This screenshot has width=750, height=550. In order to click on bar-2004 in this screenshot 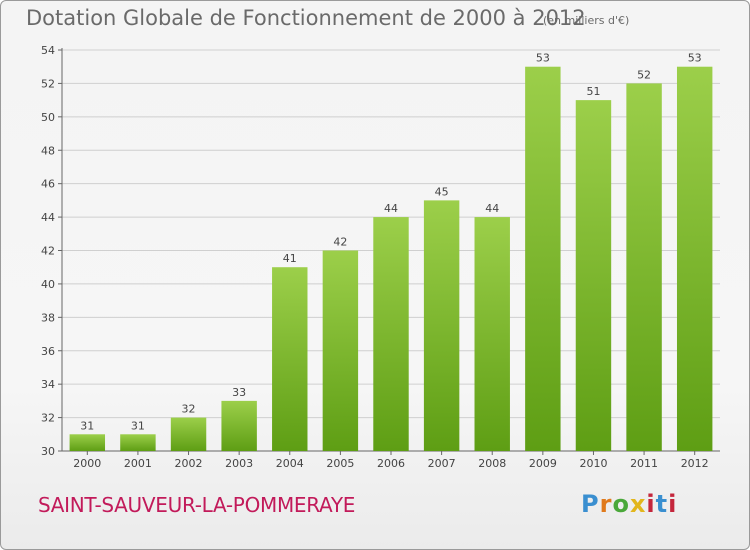, I will do `click(290, 359)`.